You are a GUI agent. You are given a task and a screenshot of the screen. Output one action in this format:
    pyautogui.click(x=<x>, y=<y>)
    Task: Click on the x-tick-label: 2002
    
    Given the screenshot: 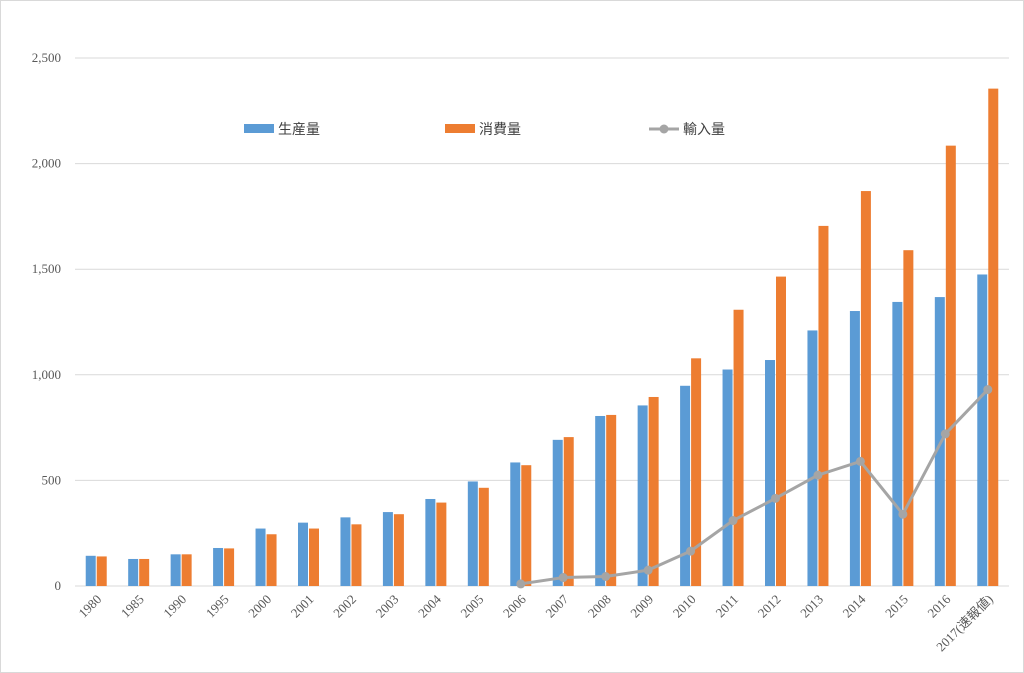 What is the action you would take?
    pyautogui.click(x=344, y=606)
    